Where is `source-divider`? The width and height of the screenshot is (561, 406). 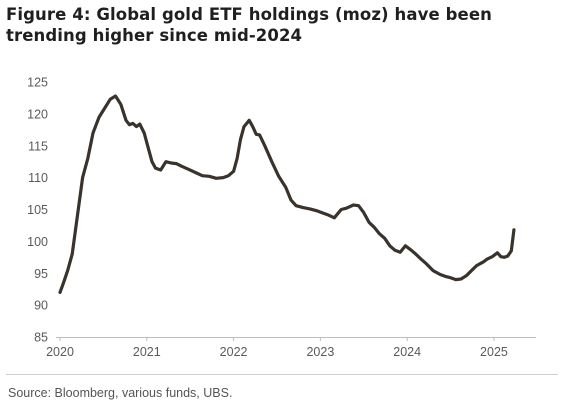
source-divider is located at coordinates (282, 374).